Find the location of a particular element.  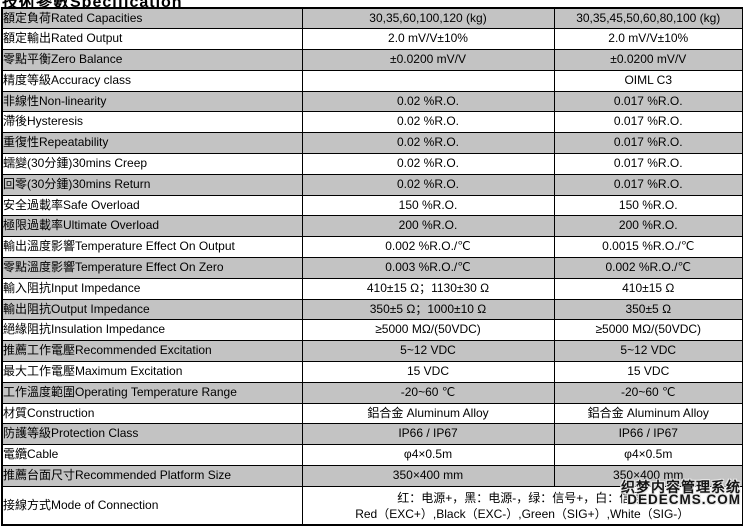

table-row: 滯後Hysteresis 0.02 %R.O. 0.017 %R.O. is located at coordinates (372, 122).